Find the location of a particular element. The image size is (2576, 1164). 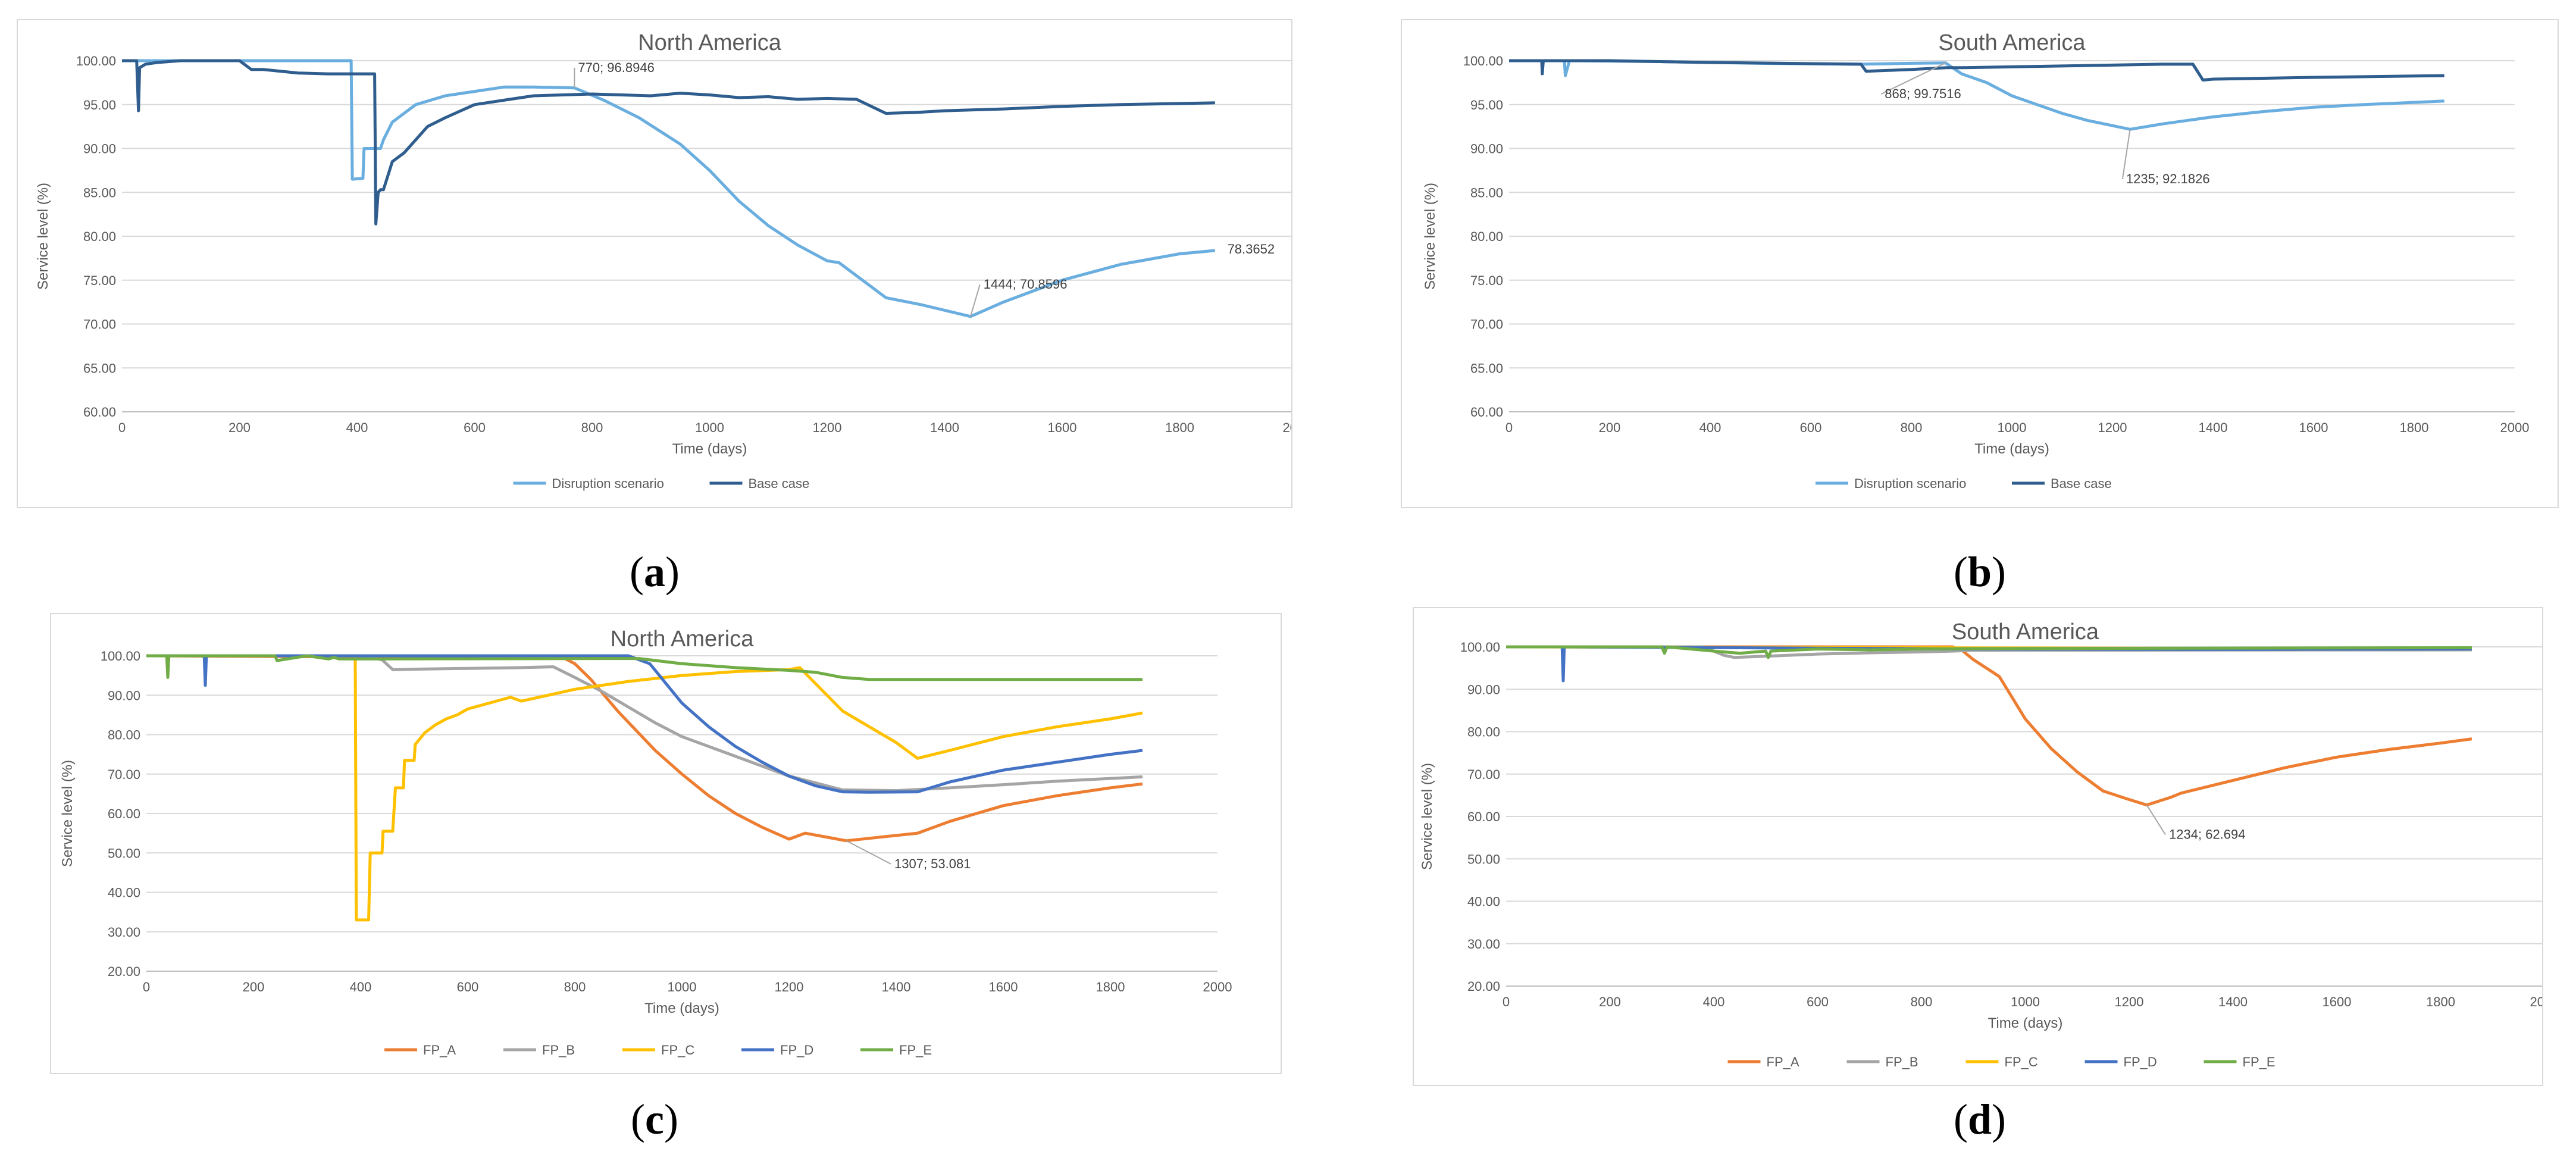

legend-item: FP_E is located at coordinates (2239, 1062).